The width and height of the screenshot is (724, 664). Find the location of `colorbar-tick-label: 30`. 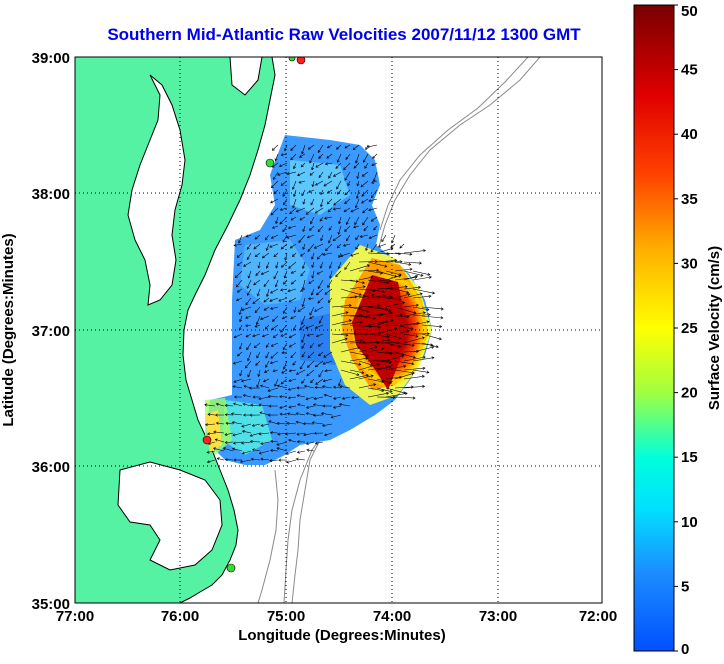

colorbar-tick-label: 30 is located at coordinates (689, 263).